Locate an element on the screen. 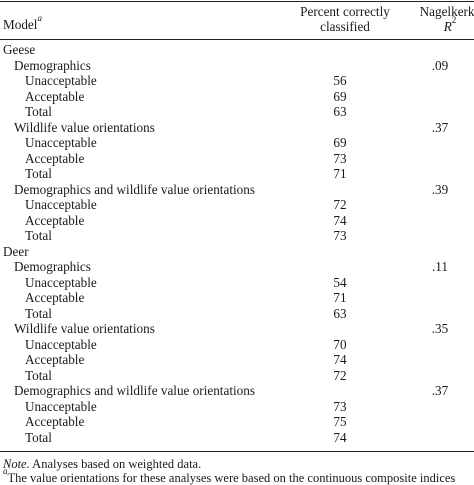 The width and height of the screenshot is (474, 485). nagelkerke-value: .11 is located at coordinates (440, 266).